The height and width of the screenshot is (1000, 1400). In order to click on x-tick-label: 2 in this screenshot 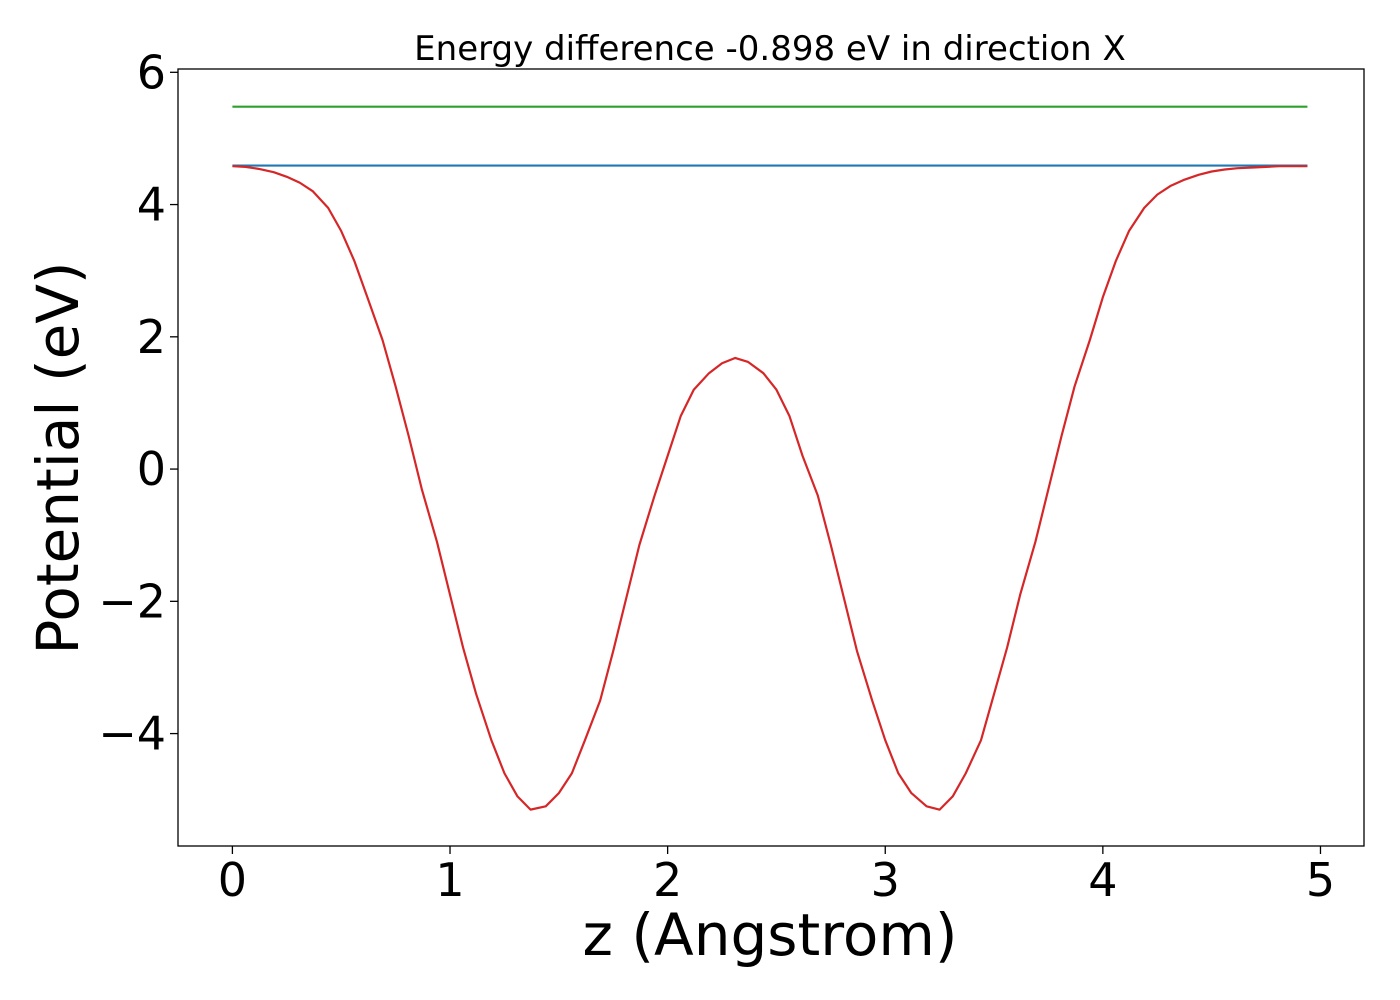, I will do `click(667, 880)`.